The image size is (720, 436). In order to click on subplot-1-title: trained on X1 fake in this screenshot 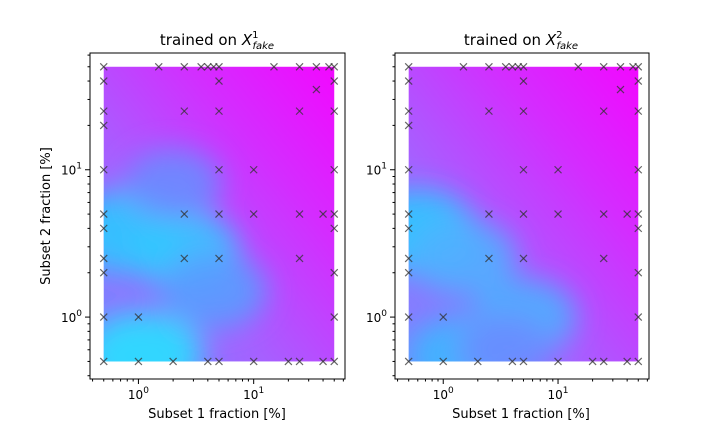, I will do `click(217, 41)`.